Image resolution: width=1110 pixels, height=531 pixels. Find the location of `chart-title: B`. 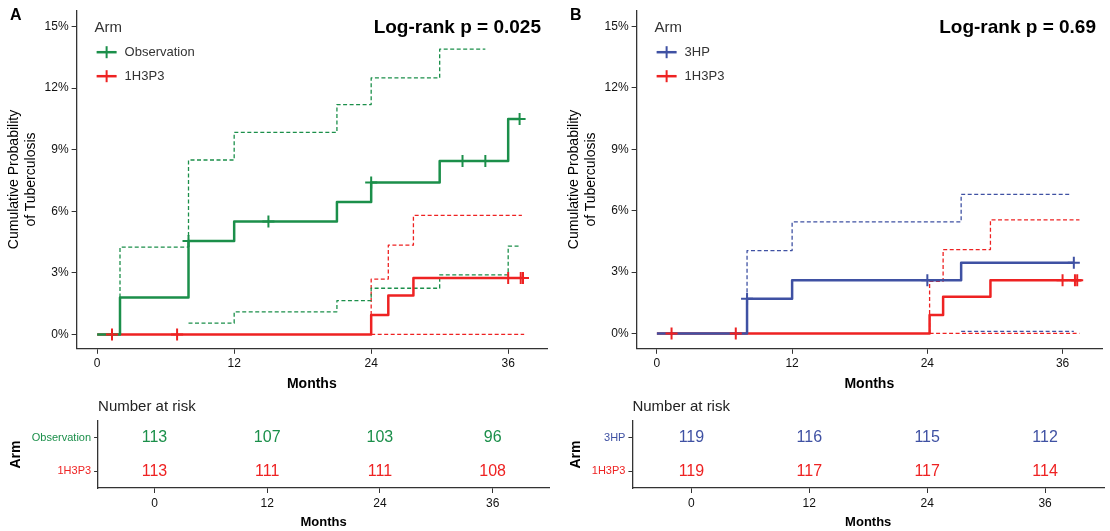

chart-title: B is located at coordinates (576, 15).